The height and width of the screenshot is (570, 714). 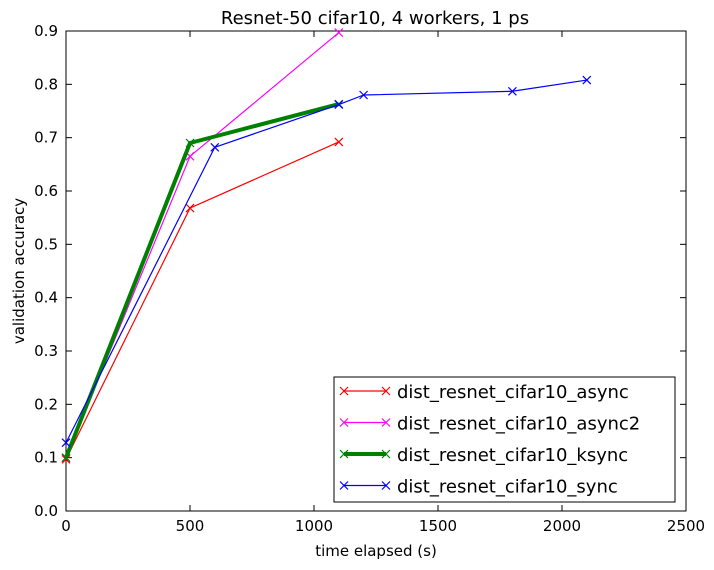 What do you see at coordinates (46, 351) in the screenshot?
I see `y-tick-label: 0.3` at bounding box center [46, 351].